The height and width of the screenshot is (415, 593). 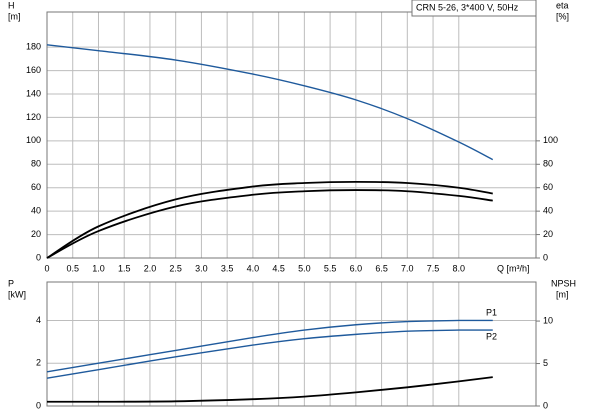 I want to click on x-tick-label: 2.5, so click(x=175, y=268).